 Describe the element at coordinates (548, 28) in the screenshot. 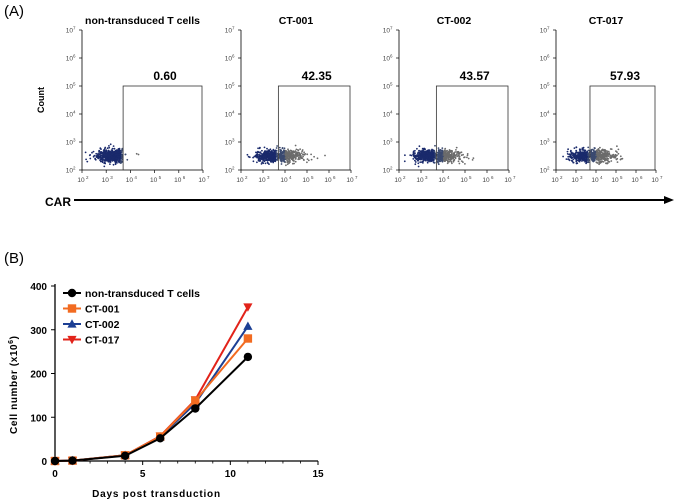

I see `flow-y-tick-exponent: 7` at that location.